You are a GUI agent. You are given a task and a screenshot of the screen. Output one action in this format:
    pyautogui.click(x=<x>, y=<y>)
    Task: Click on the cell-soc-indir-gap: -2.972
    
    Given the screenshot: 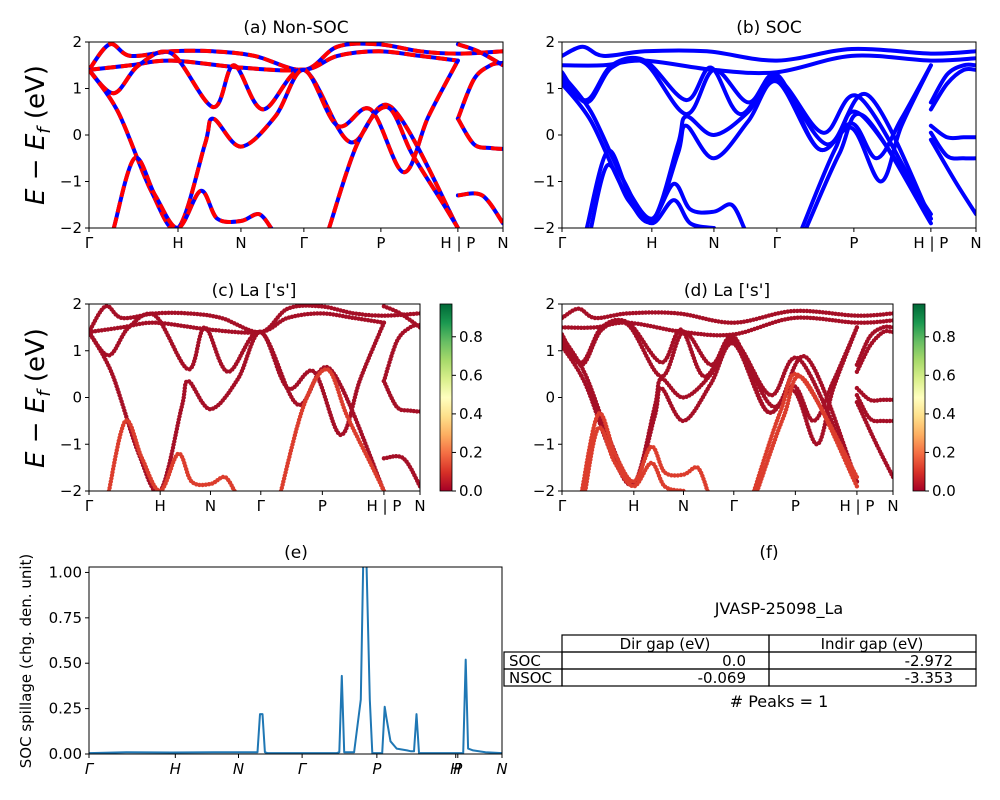 What is the action you would take?
    pyautogui.click(x=929, y=661)
    